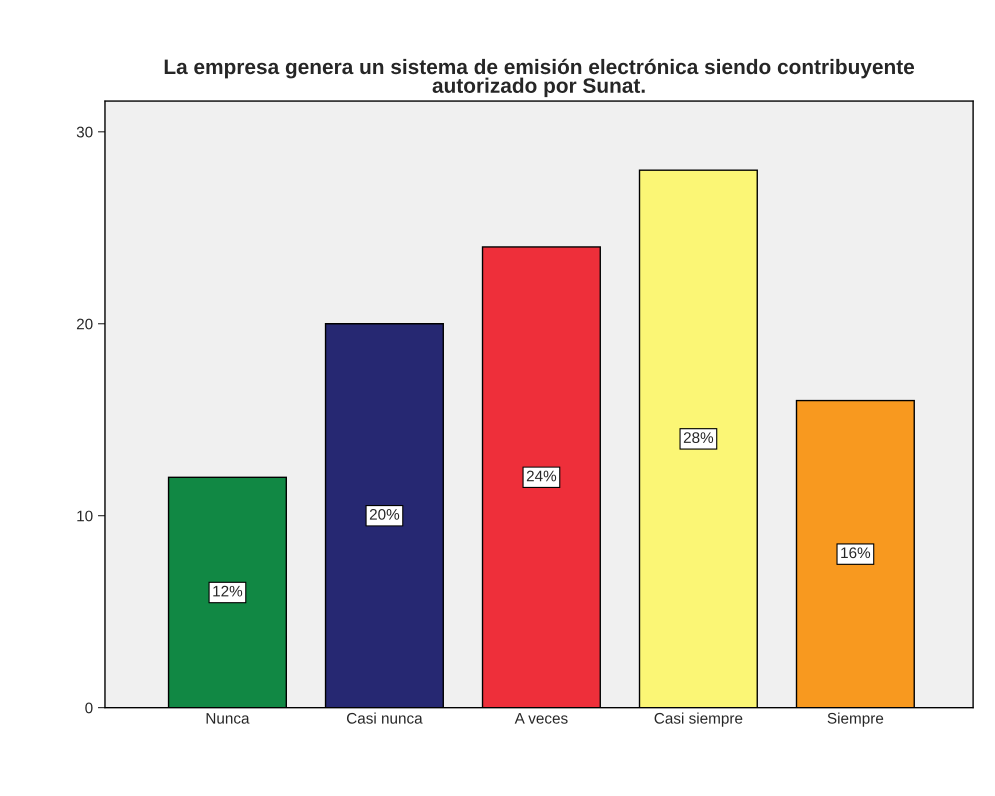  I want to click on chart-title: La empresa genera un sistema de emisión electrónica siendo contribuyente autorizado por Sunat., so click(539, 78).